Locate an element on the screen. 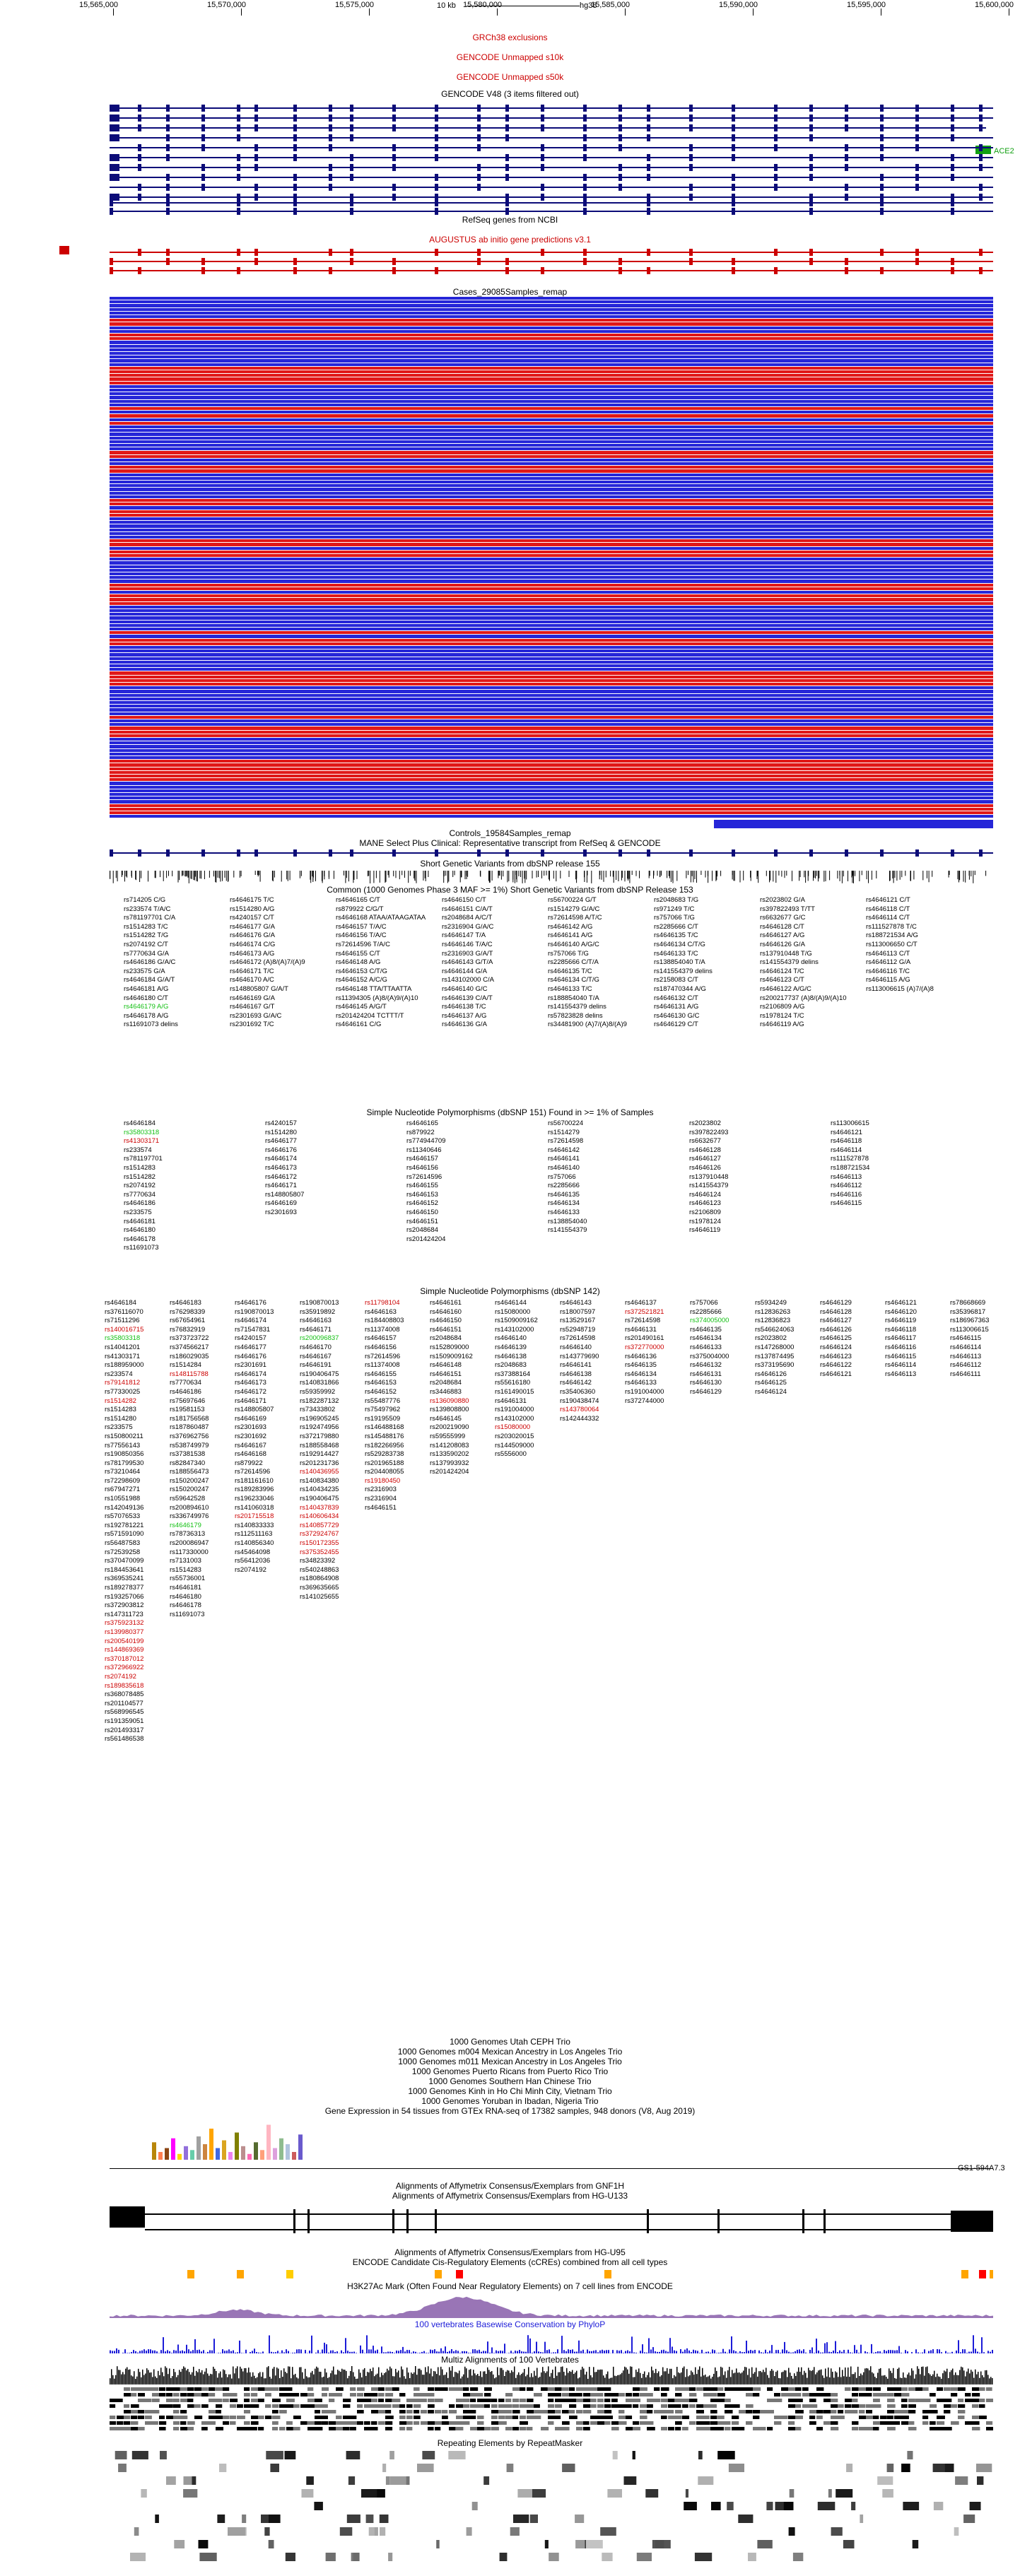 This screenshot has width=1020, height=2576. snp142-variant: rs4646178 is located at coordinates (186, 1605).